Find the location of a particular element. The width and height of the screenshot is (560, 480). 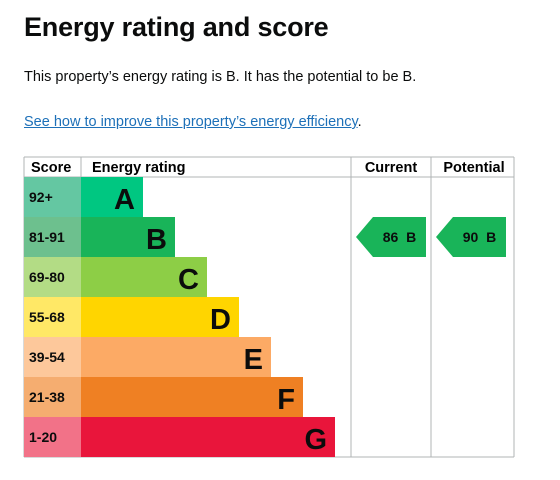

header-current: Current is located at coordinates (391, 168).